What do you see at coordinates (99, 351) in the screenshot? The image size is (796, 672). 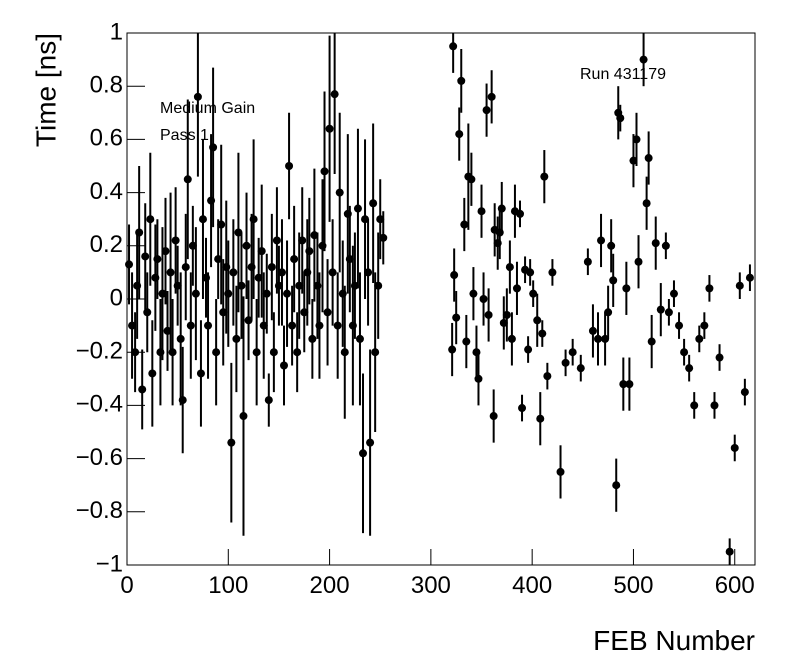 I see `y-tick-label: −0.2` at bounding box center [99, 351].